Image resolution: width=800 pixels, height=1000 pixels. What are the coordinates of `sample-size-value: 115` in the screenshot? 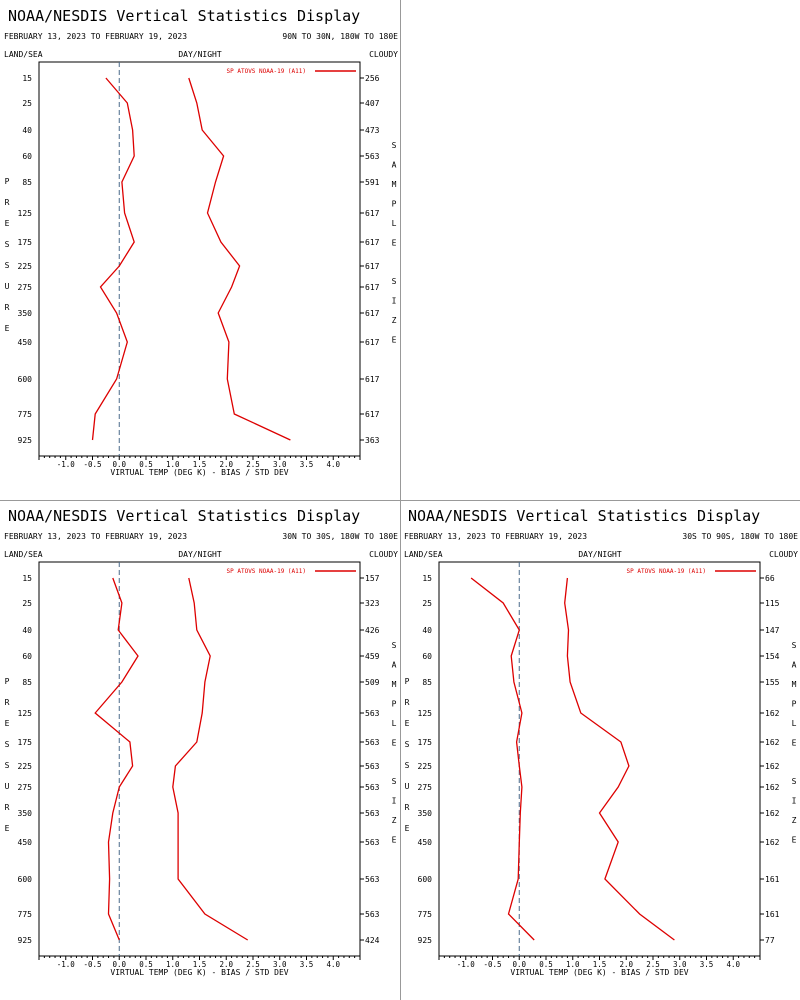 It's located at (772, 603).